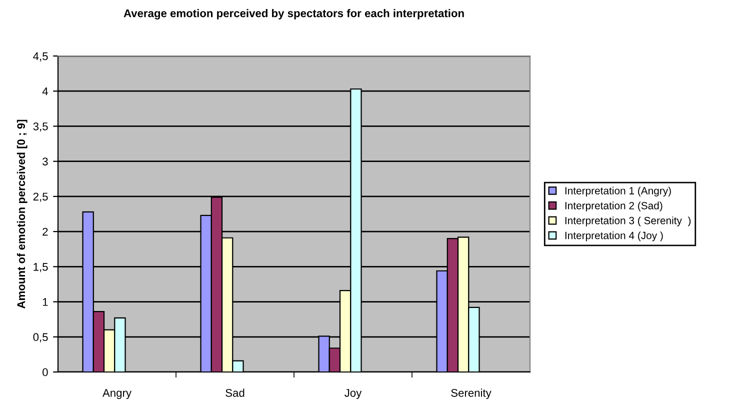 This screenshot has height=403, width=735. Describe the element at coordinates (40, 337) in the screenshot. I see `y-tick-label: 0,5` at that location.